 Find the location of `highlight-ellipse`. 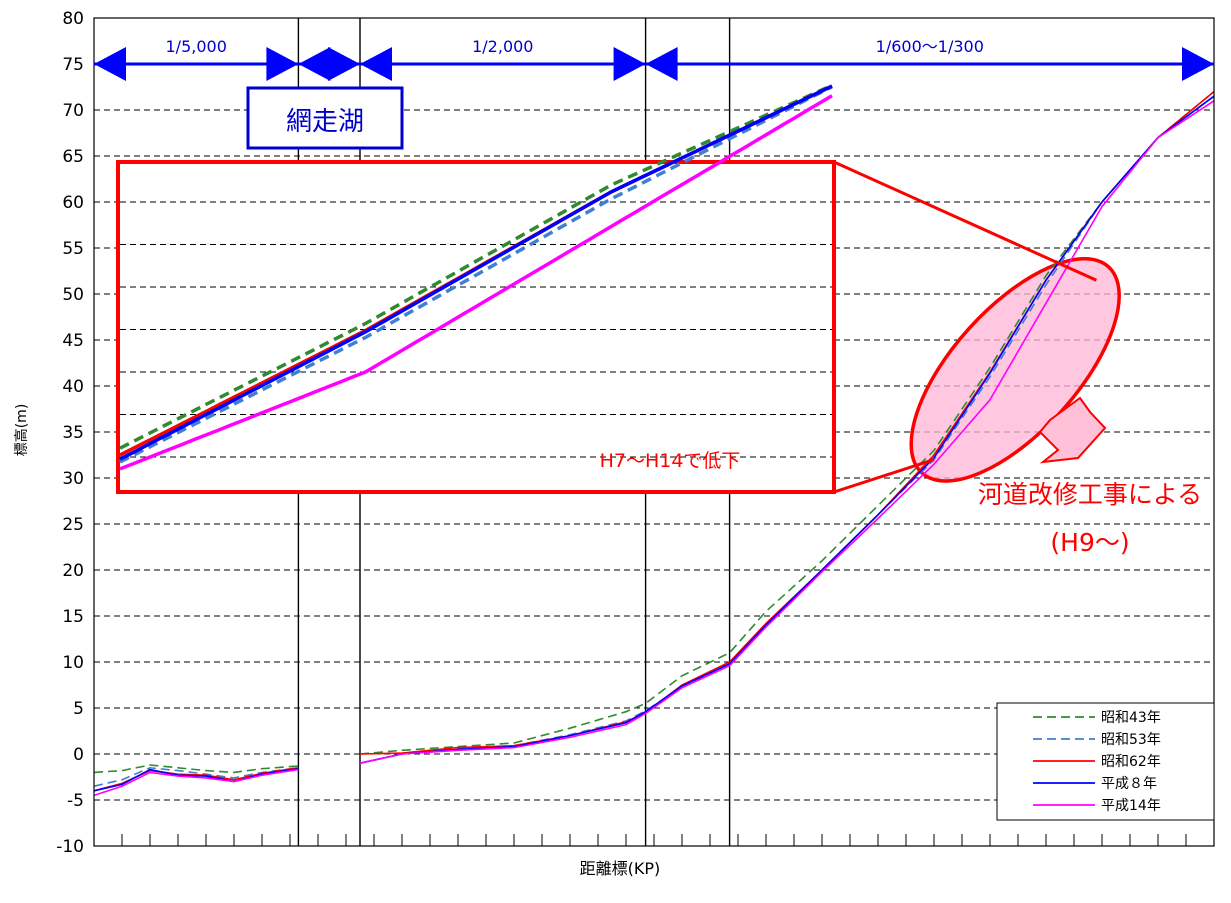

highlight-ellipse is located at coordinates (1015, 370).